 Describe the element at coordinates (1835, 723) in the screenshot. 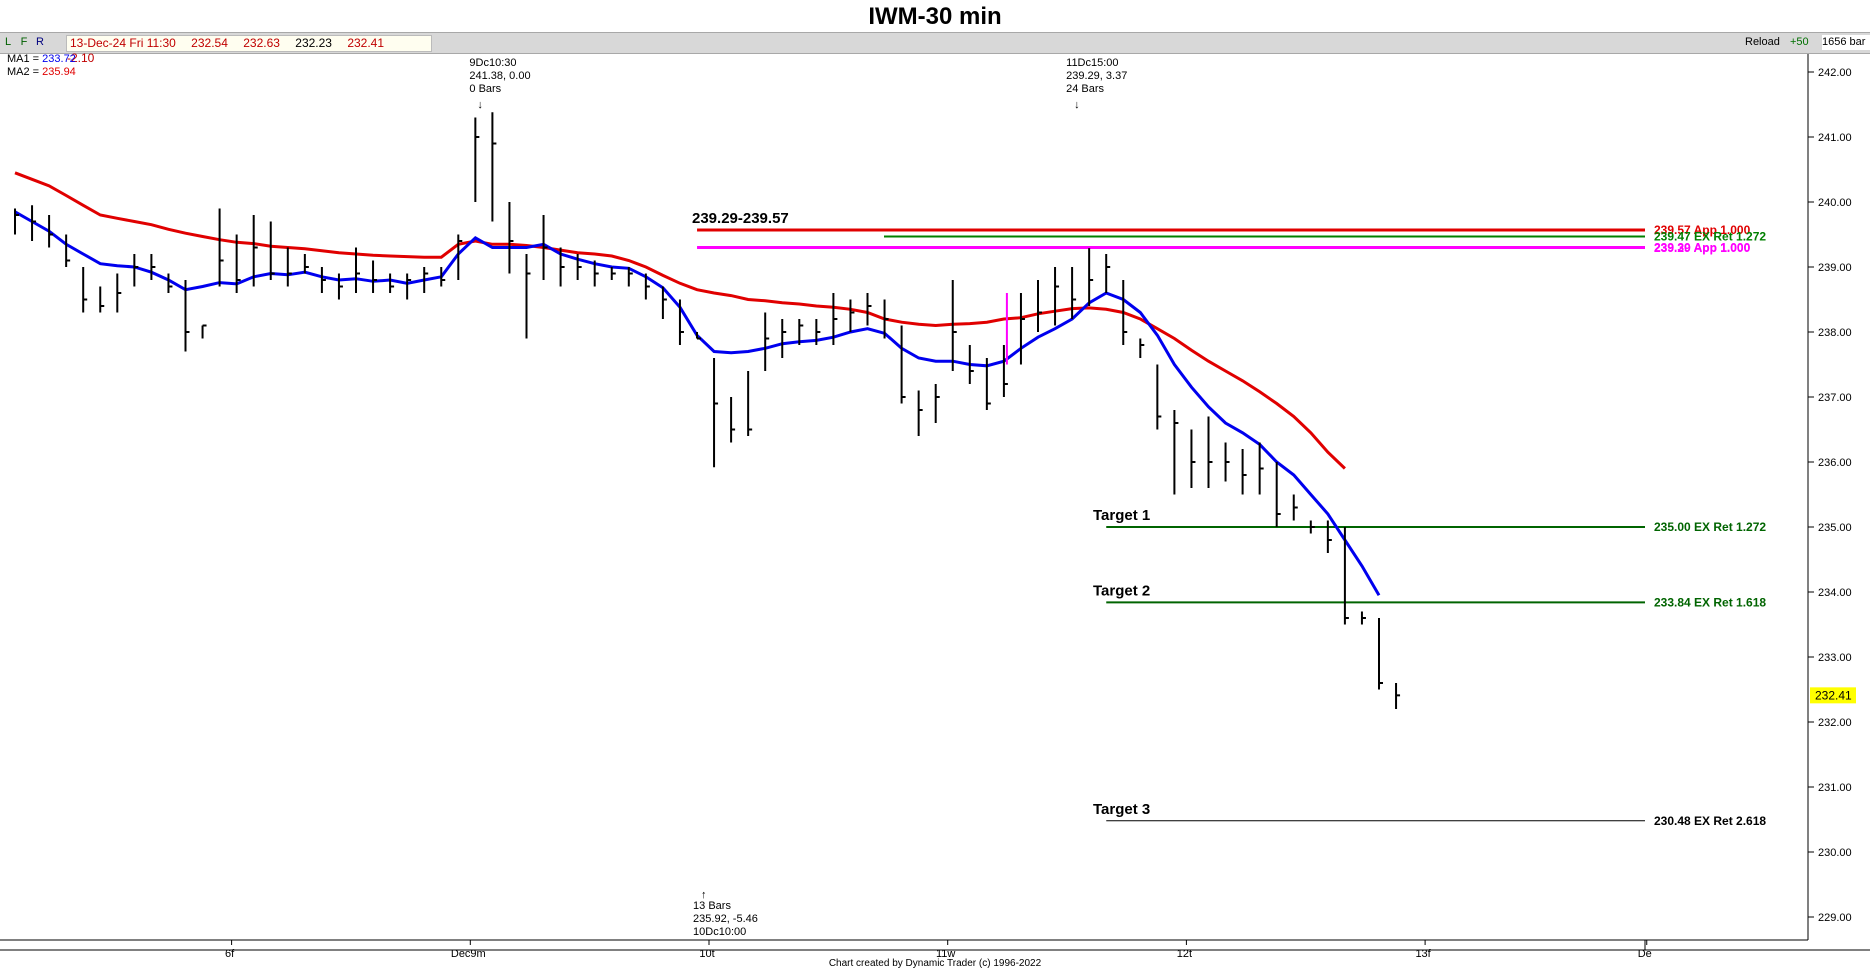

I see `y-tick-label: 232.00` at that location.